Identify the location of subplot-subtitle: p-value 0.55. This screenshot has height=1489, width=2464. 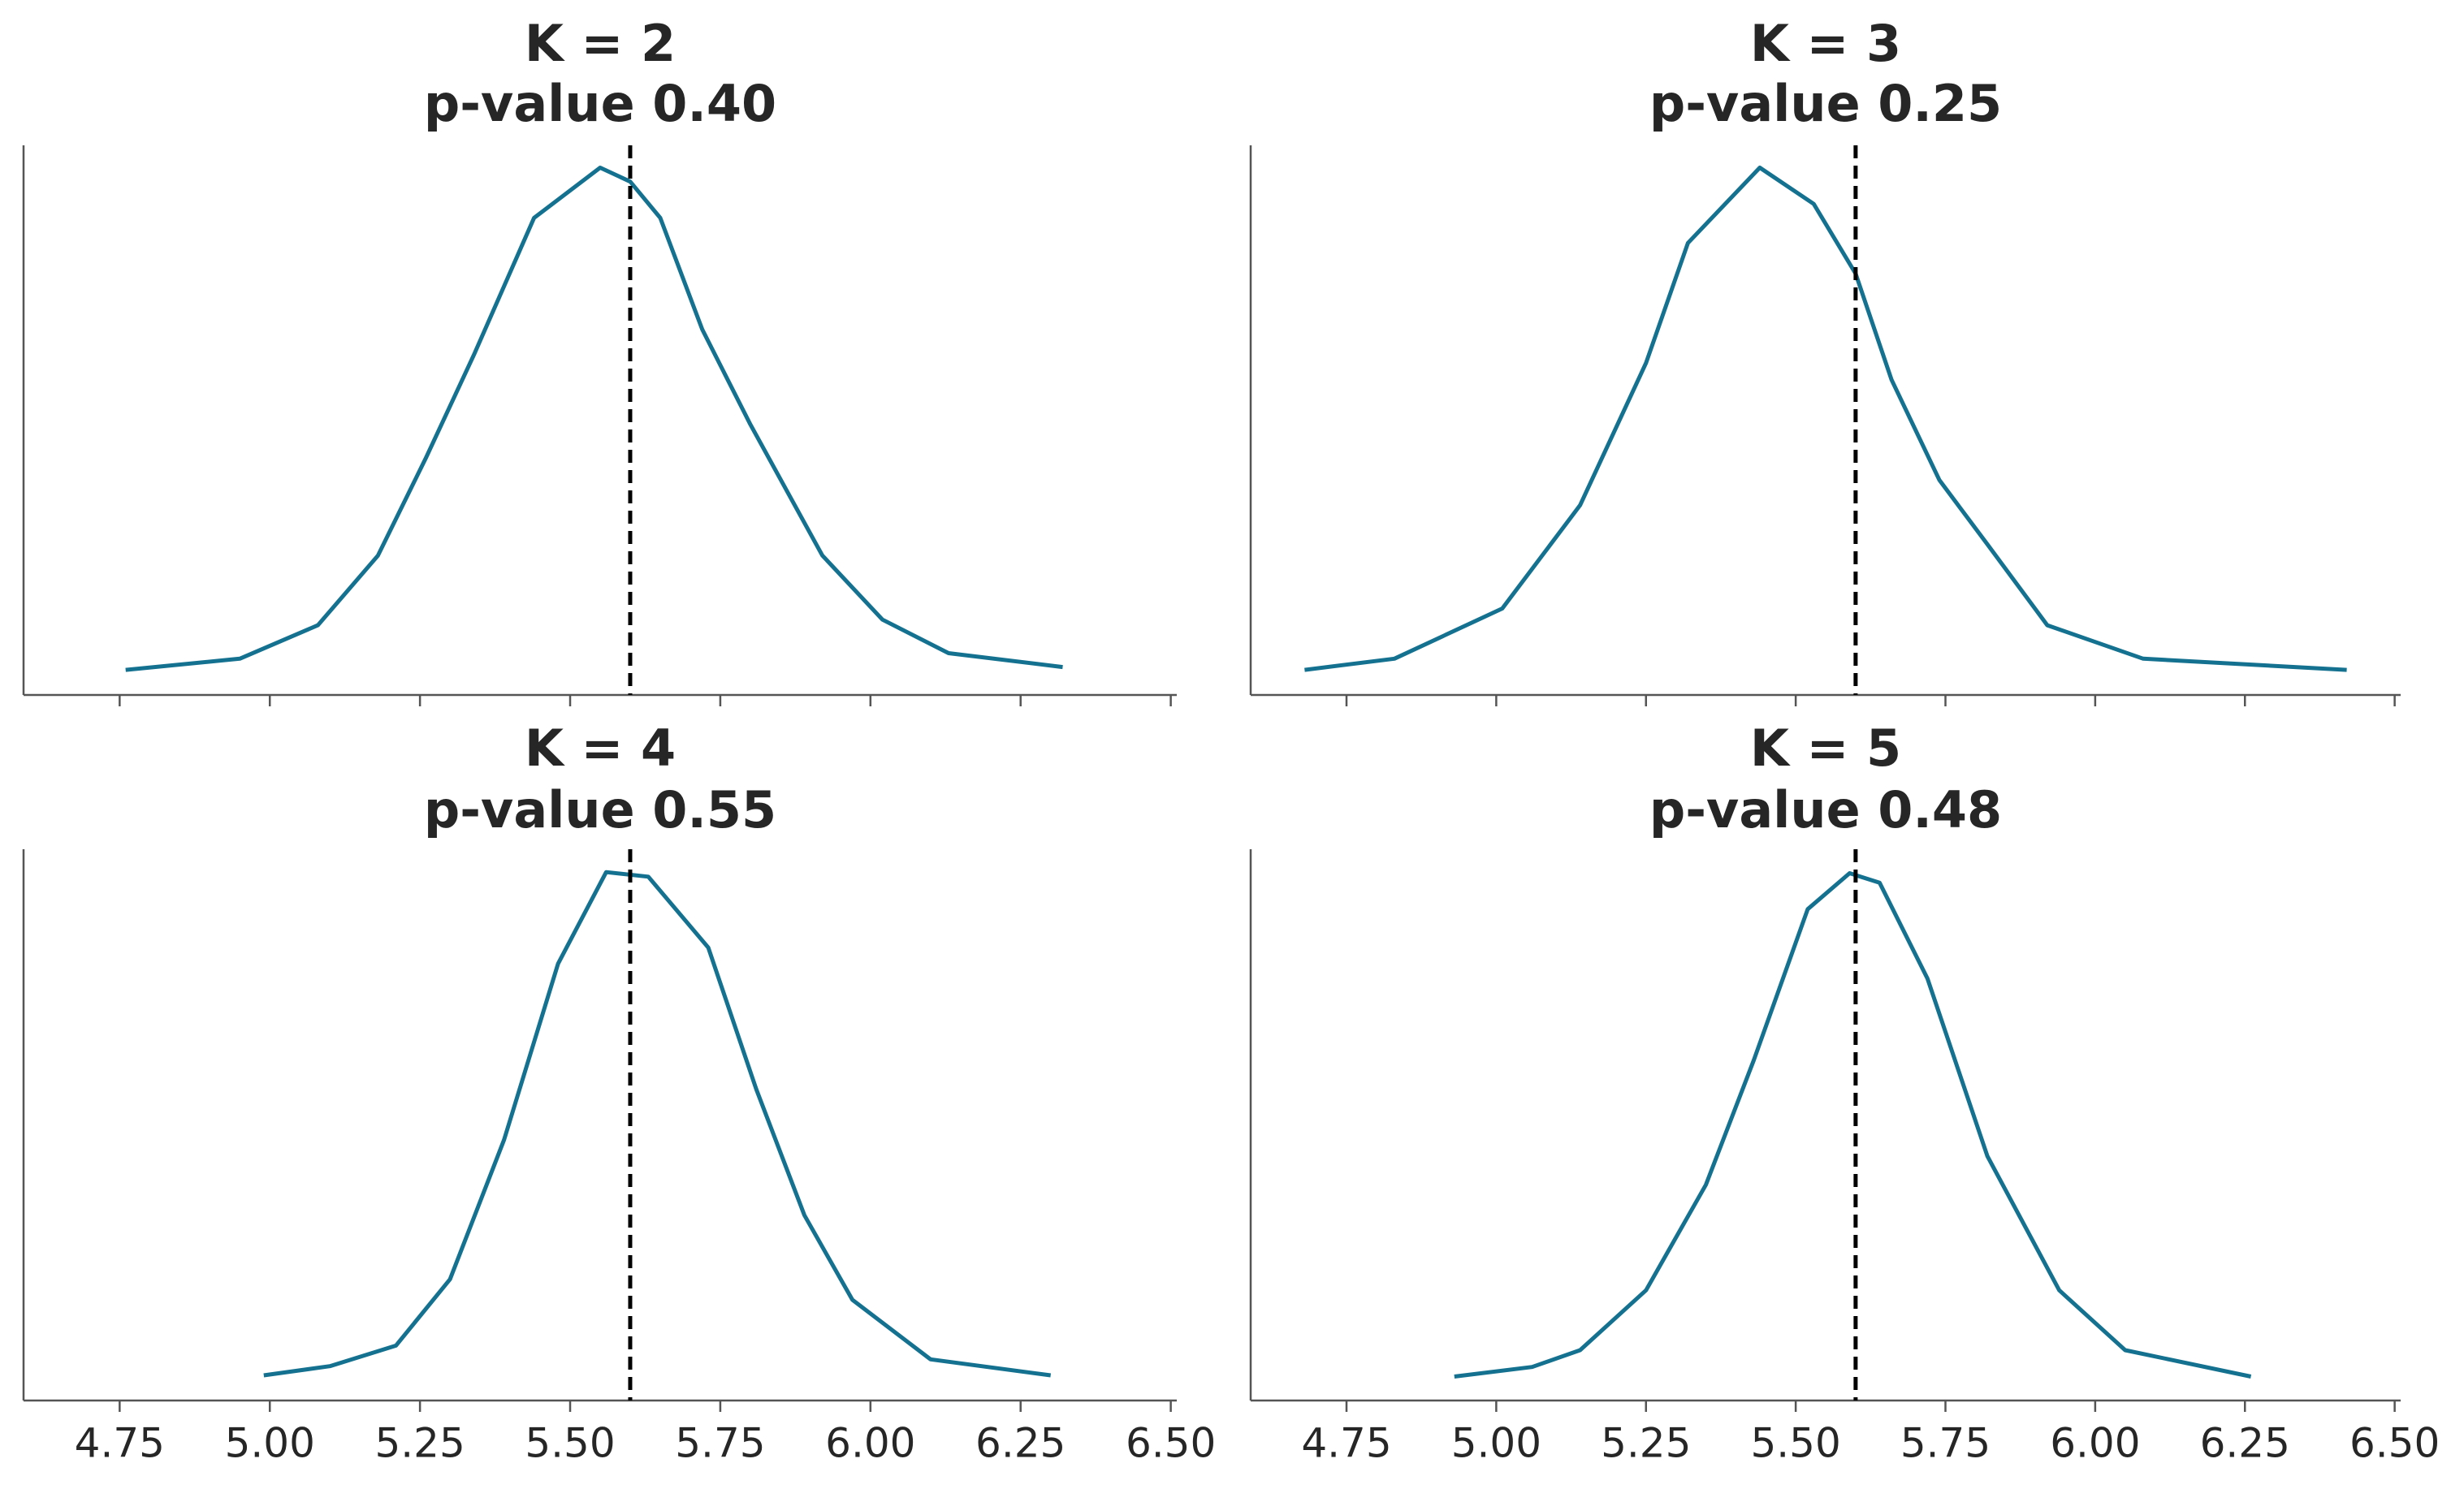
(600, 809).